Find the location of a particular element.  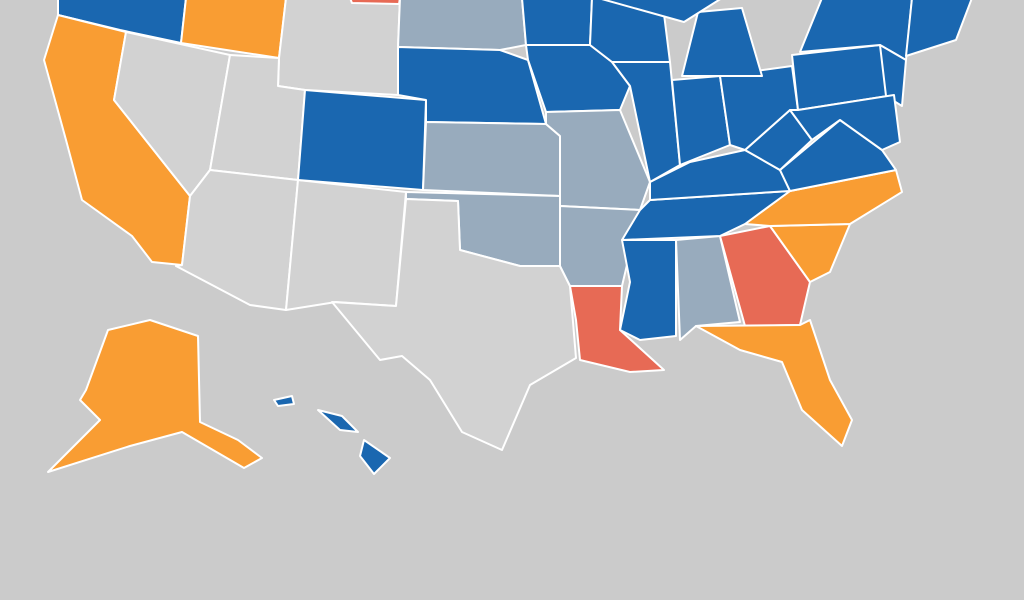

state-mississippi is located at coordinates (648, 290).